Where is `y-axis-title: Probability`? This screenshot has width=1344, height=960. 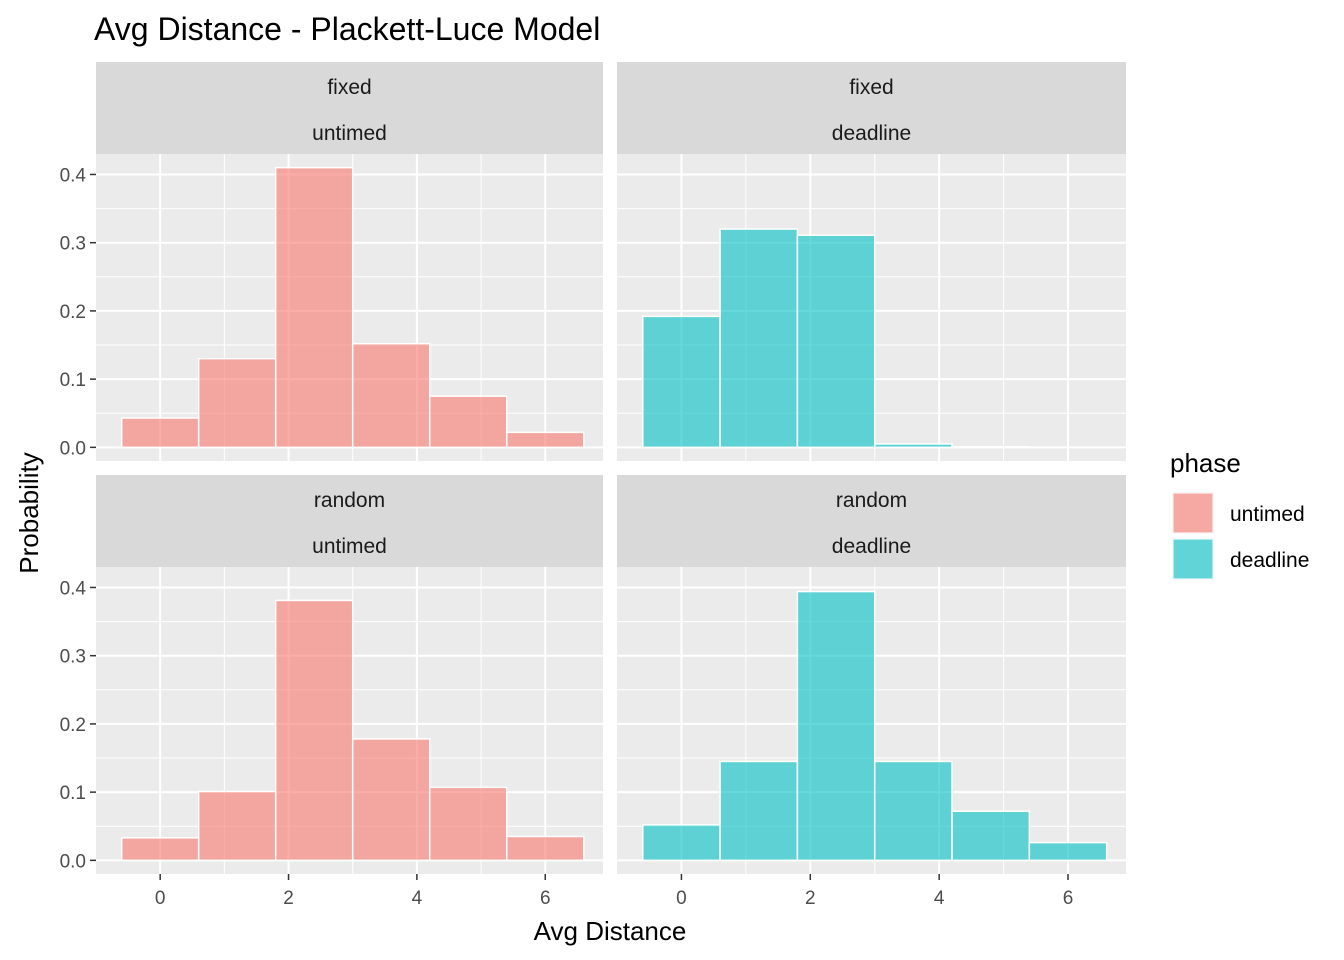 y-axis-title: Probability is located at coordinates (29, 512).